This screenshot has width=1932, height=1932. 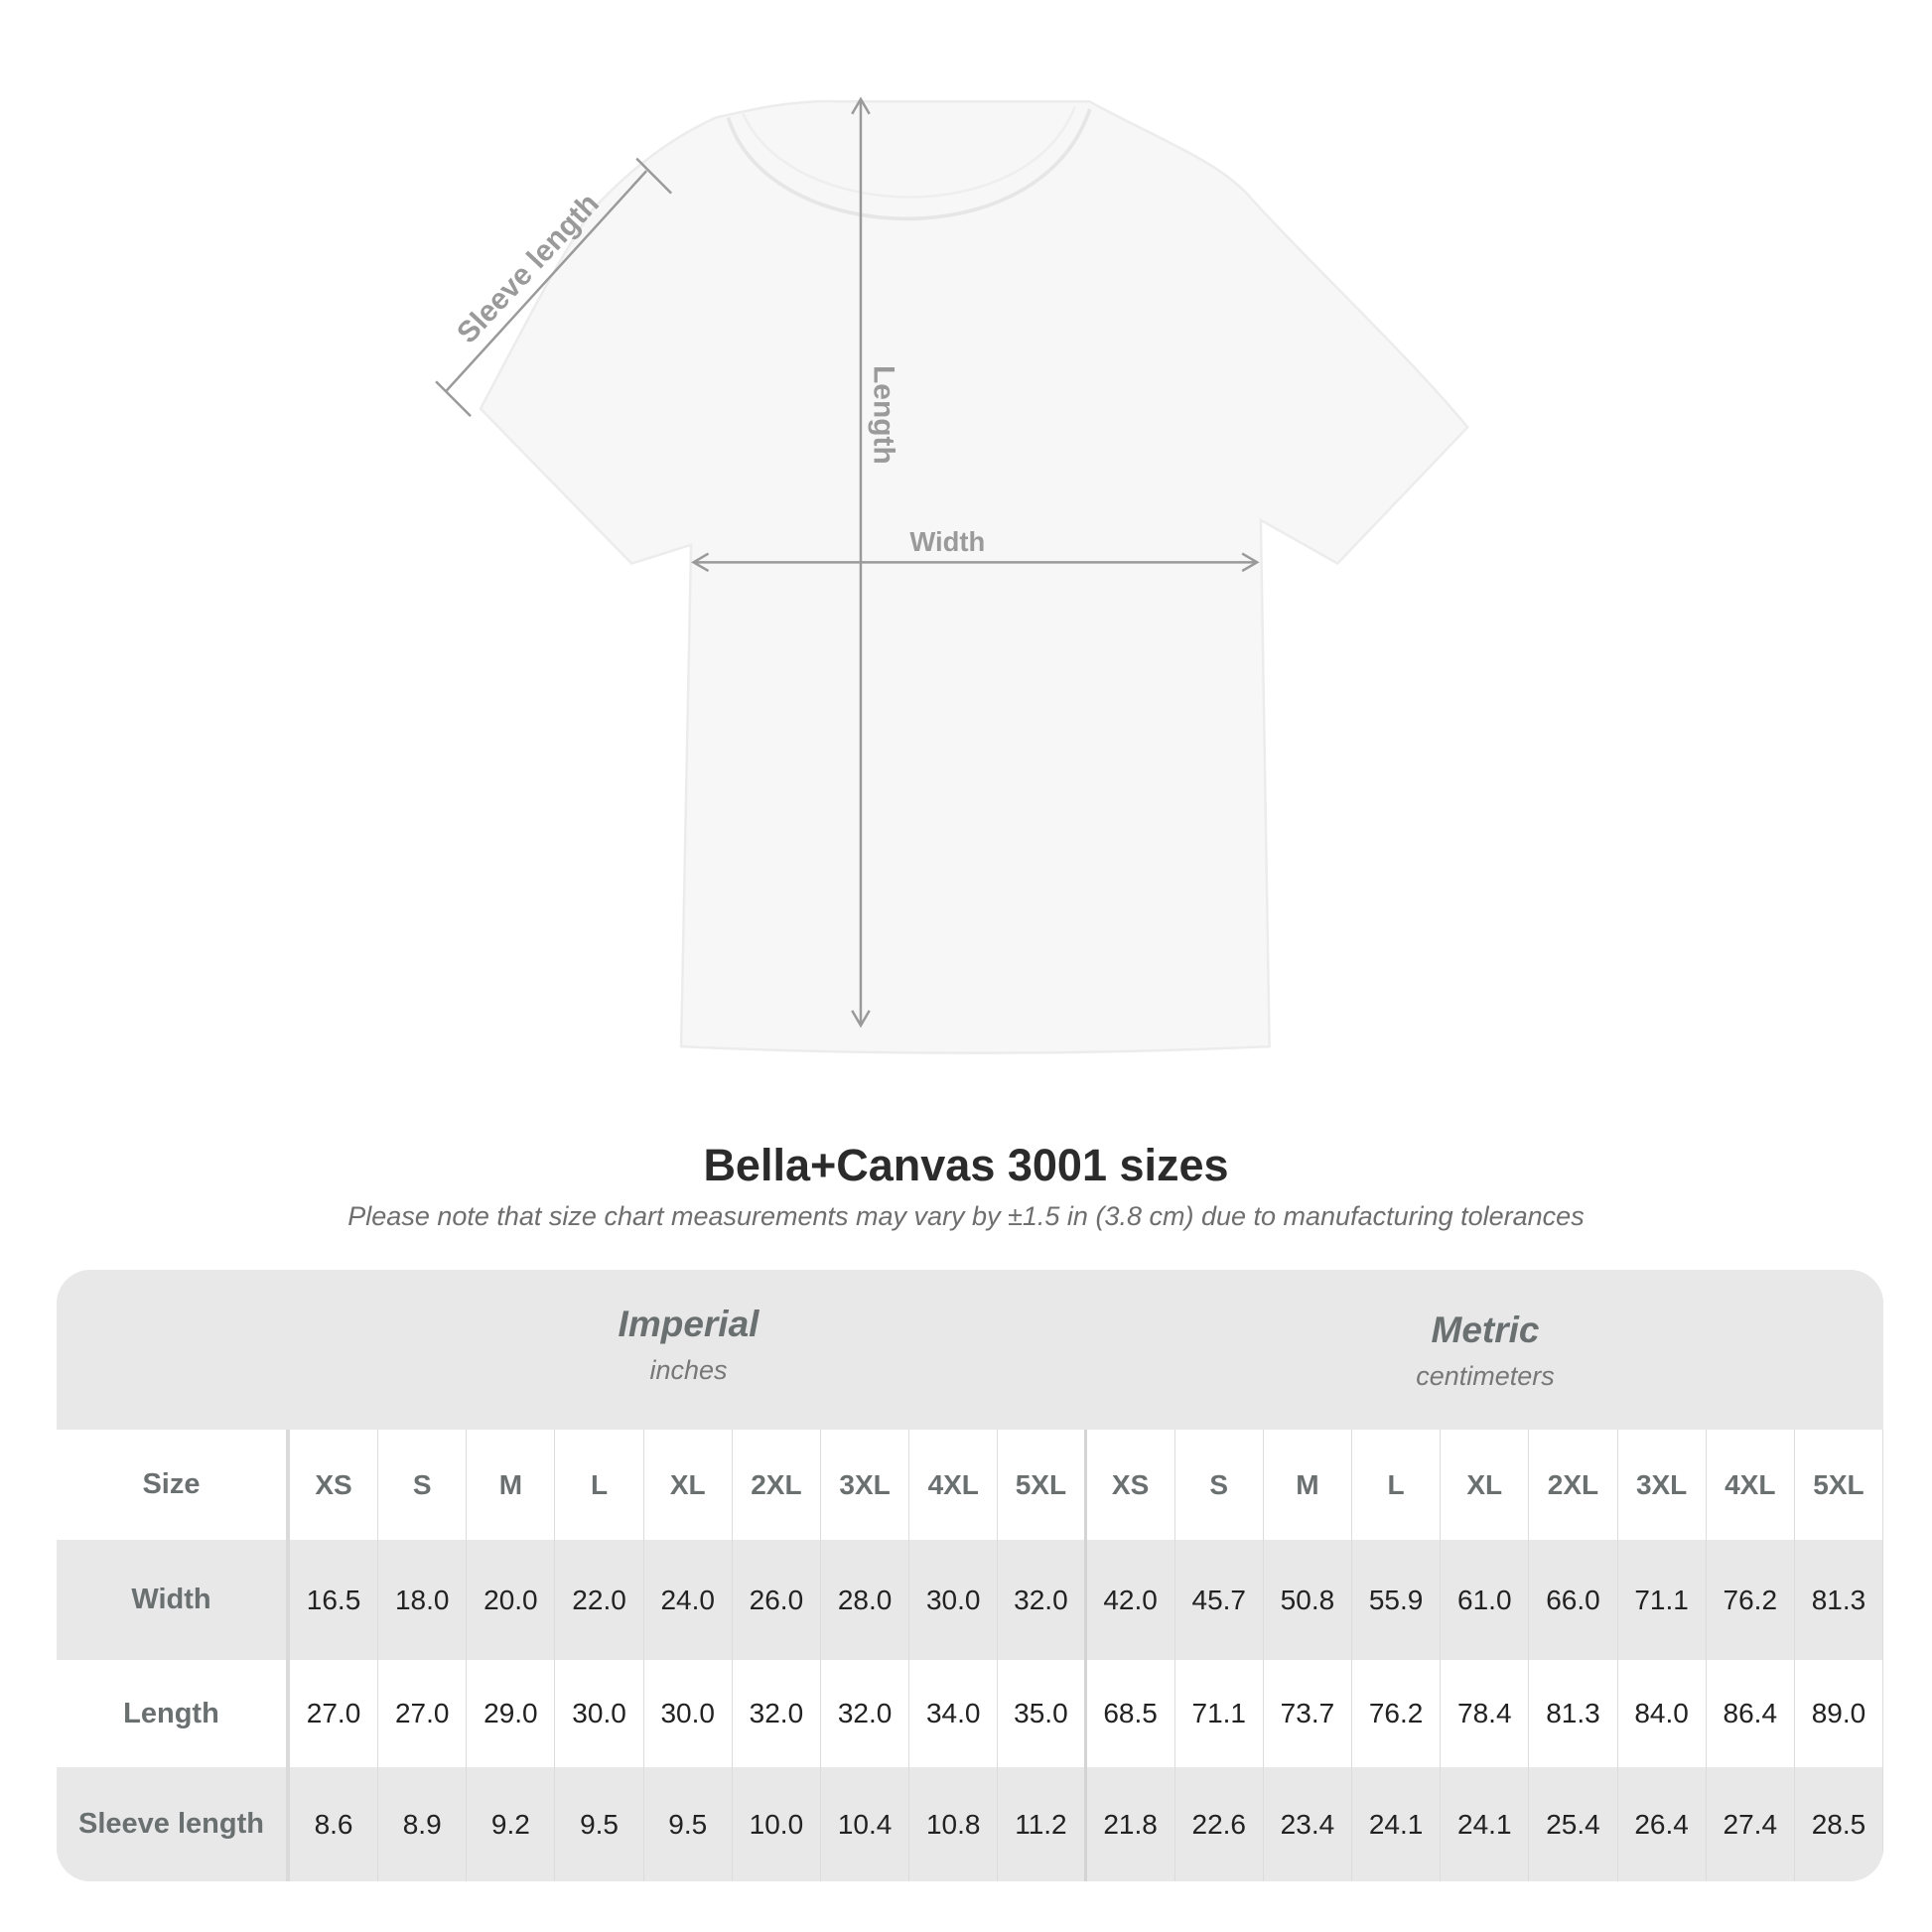 I want to click on metric-value-cell: 42.0, so click(x=1131, y=1600).